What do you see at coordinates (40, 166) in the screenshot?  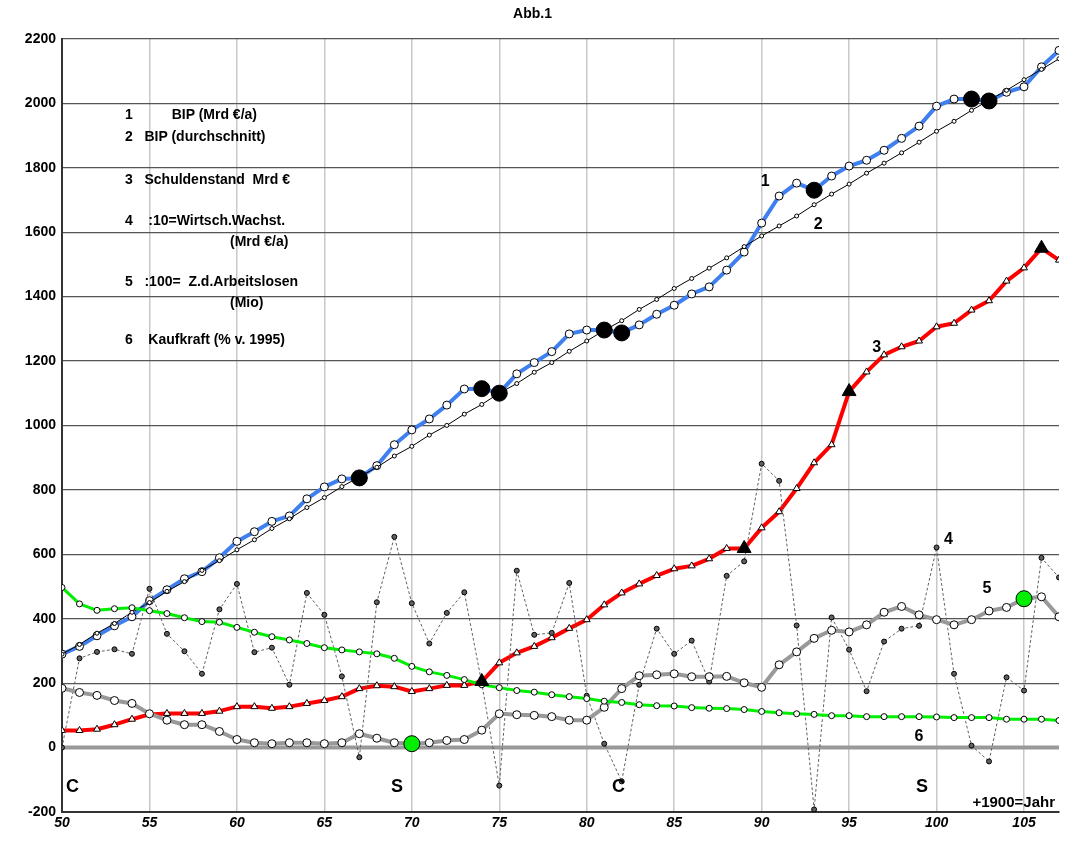 I see `y-tick-label: 1800` at bounding box center [40, 166].